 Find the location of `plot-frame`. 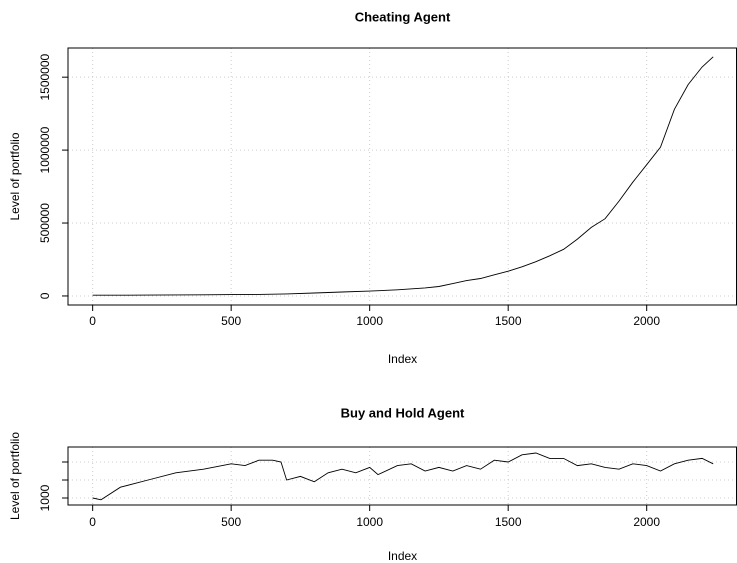

plot-frame is located at coordinates (402, 476).